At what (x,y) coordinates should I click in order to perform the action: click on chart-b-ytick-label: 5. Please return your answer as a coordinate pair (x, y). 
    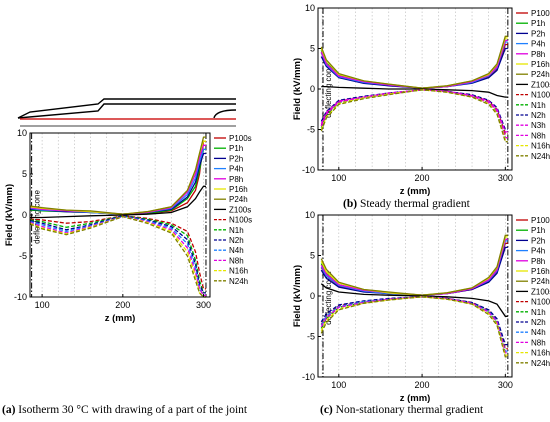
    Looking at the image, I should click on (312, 49).